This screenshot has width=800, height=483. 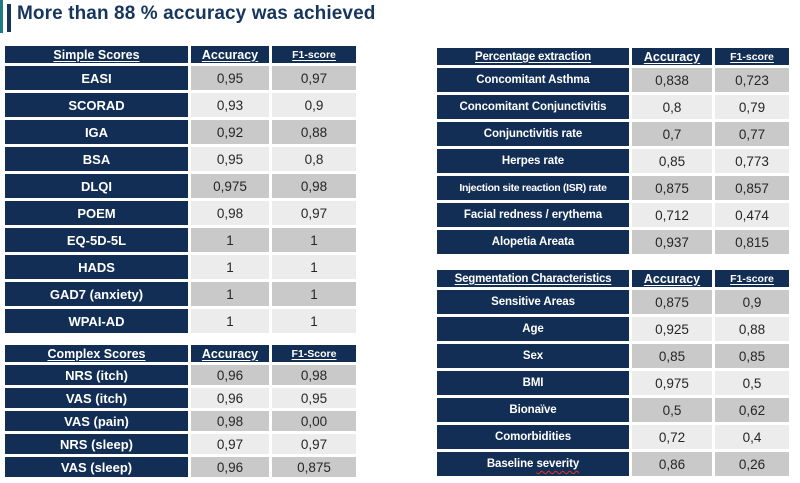 I want to click on table-row: IGA 0,92 0,88, so click(x=180, y=132).